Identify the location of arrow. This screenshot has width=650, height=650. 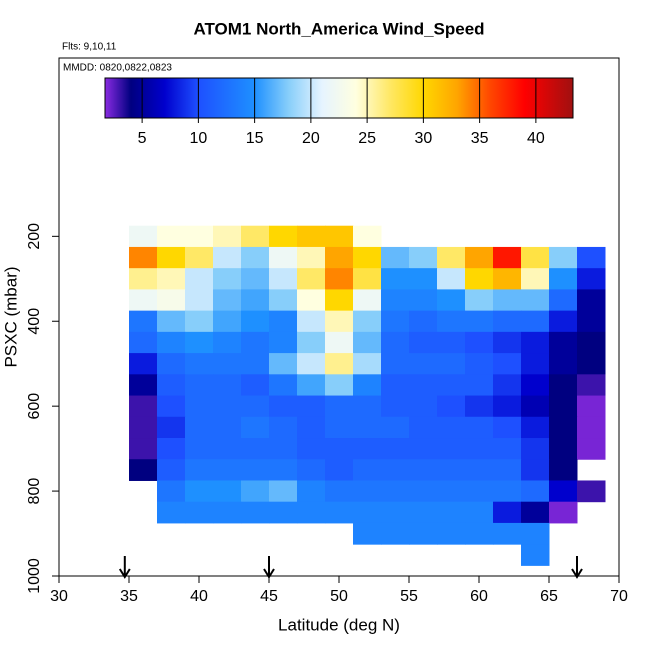
(577, 567).